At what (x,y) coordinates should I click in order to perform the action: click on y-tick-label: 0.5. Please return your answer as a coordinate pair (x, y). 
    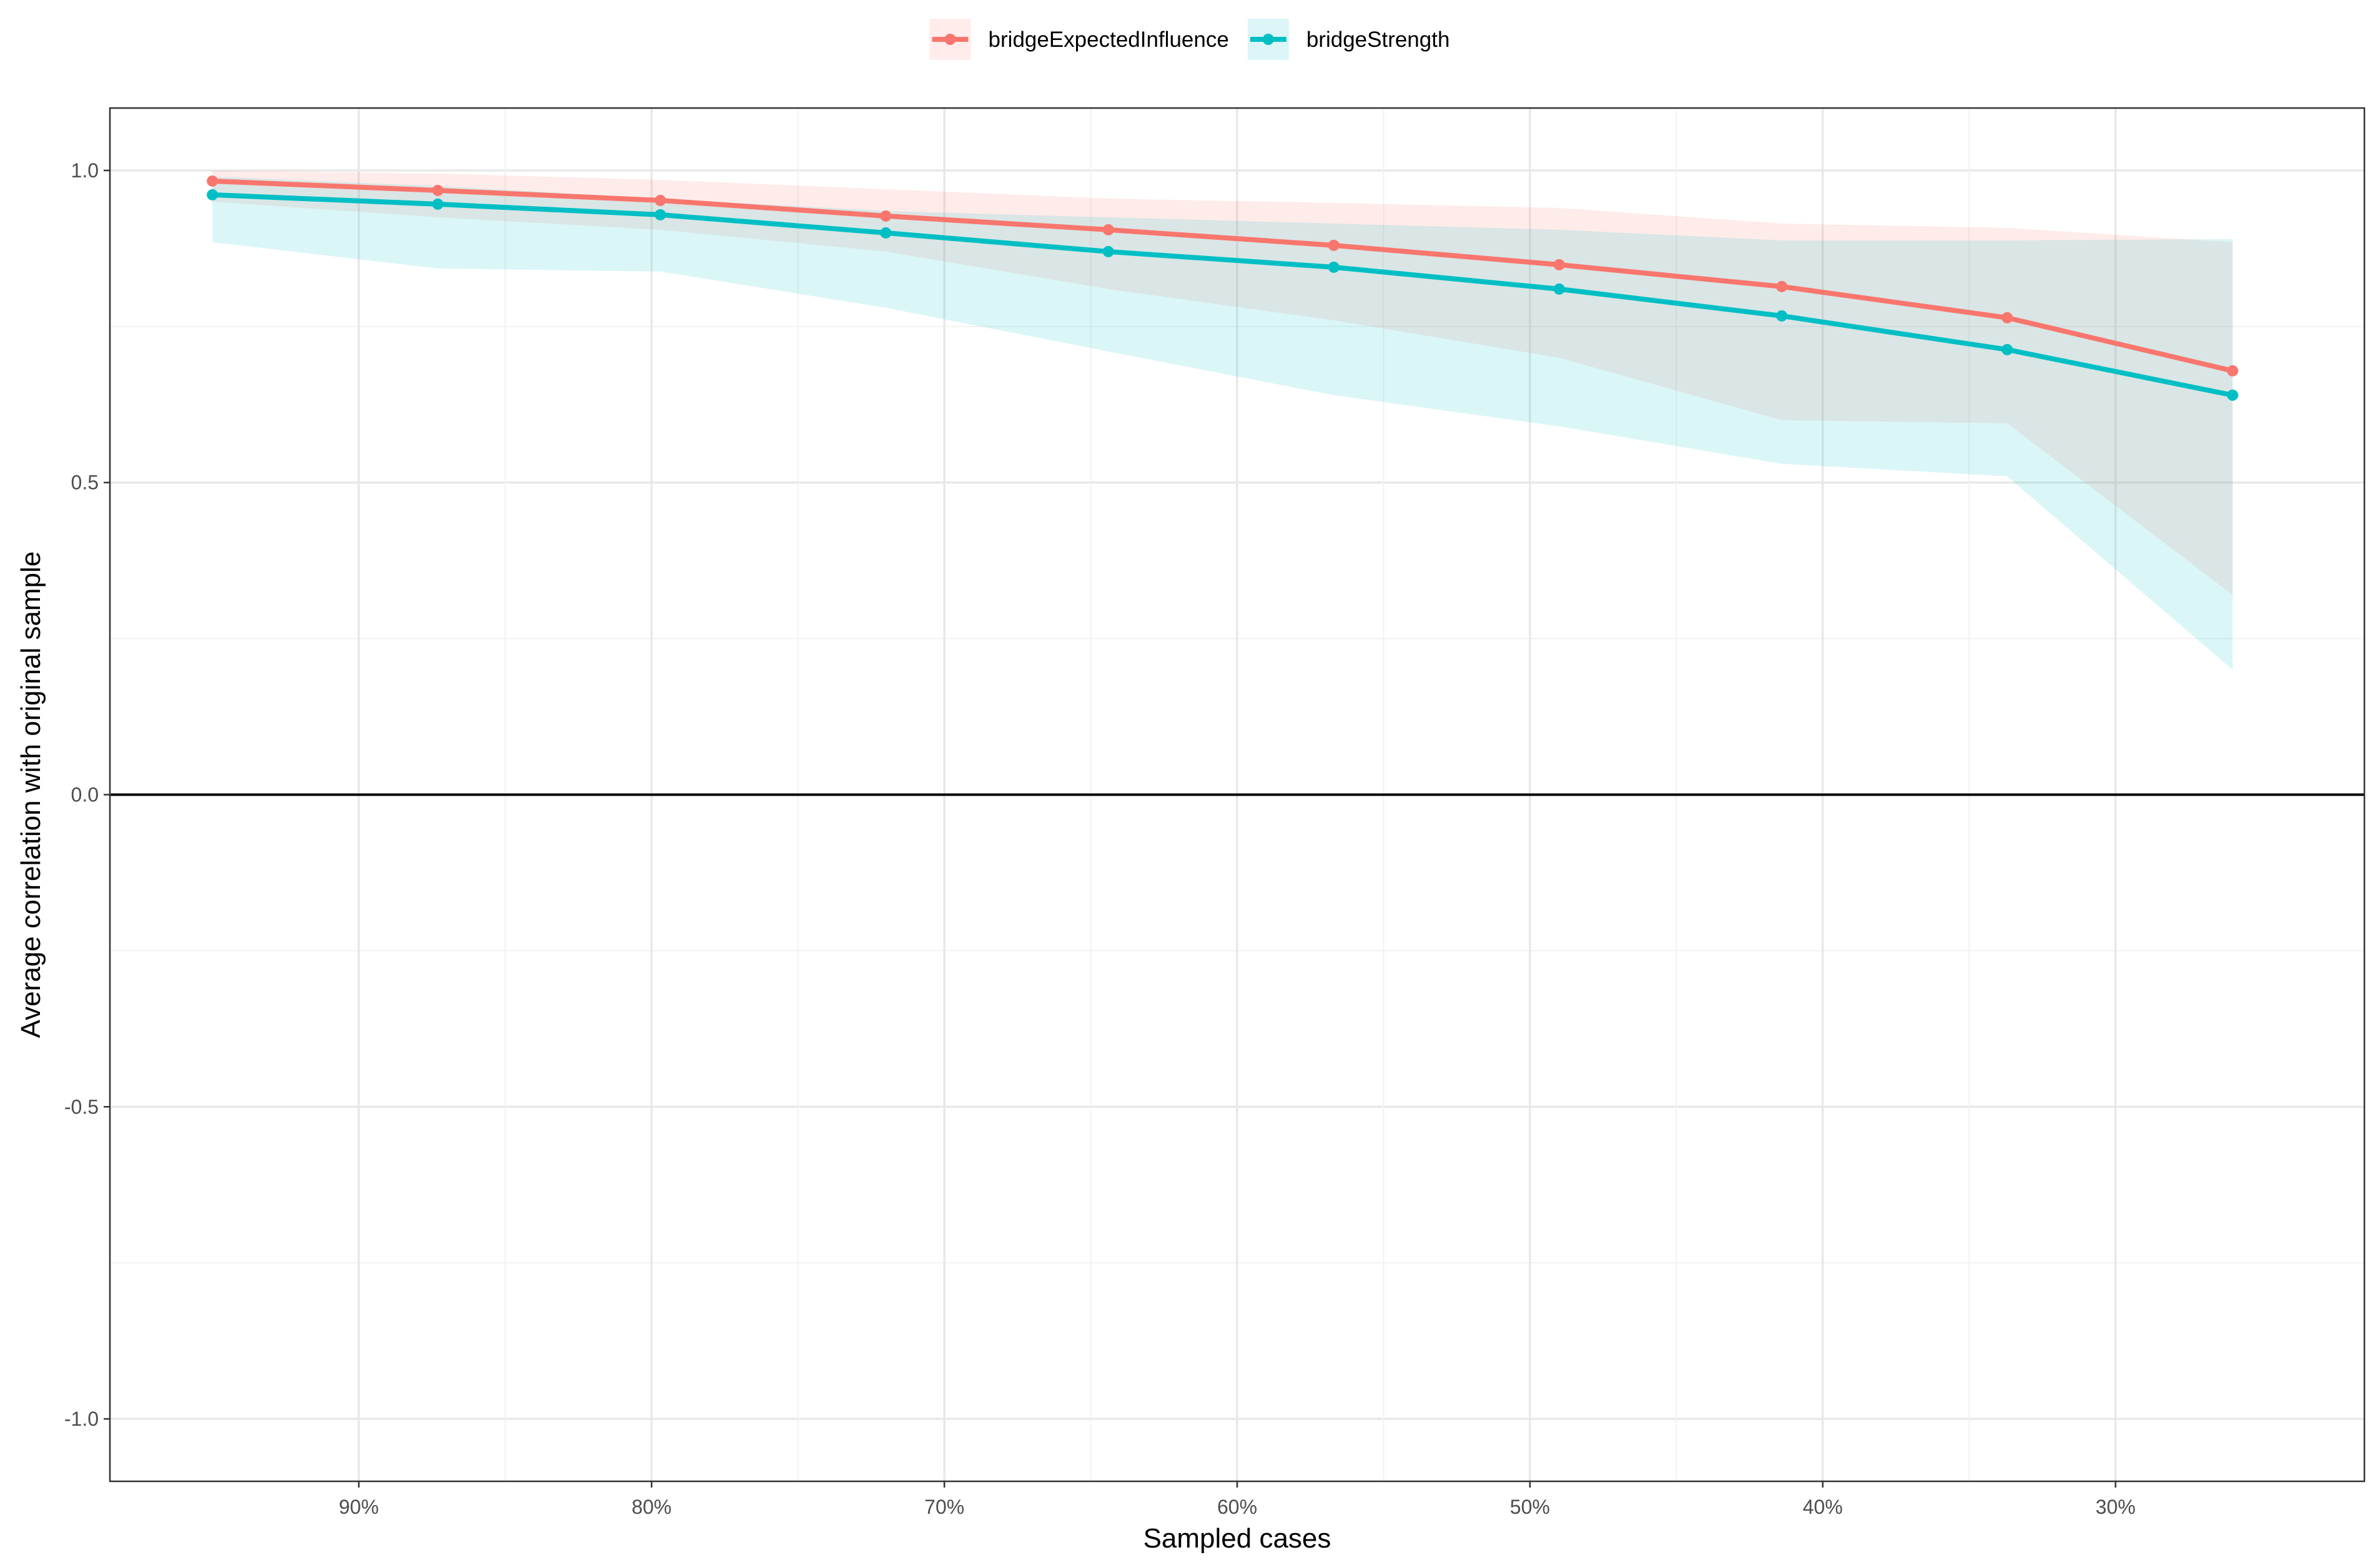
    Looking at the image, I should click on (85, 482).